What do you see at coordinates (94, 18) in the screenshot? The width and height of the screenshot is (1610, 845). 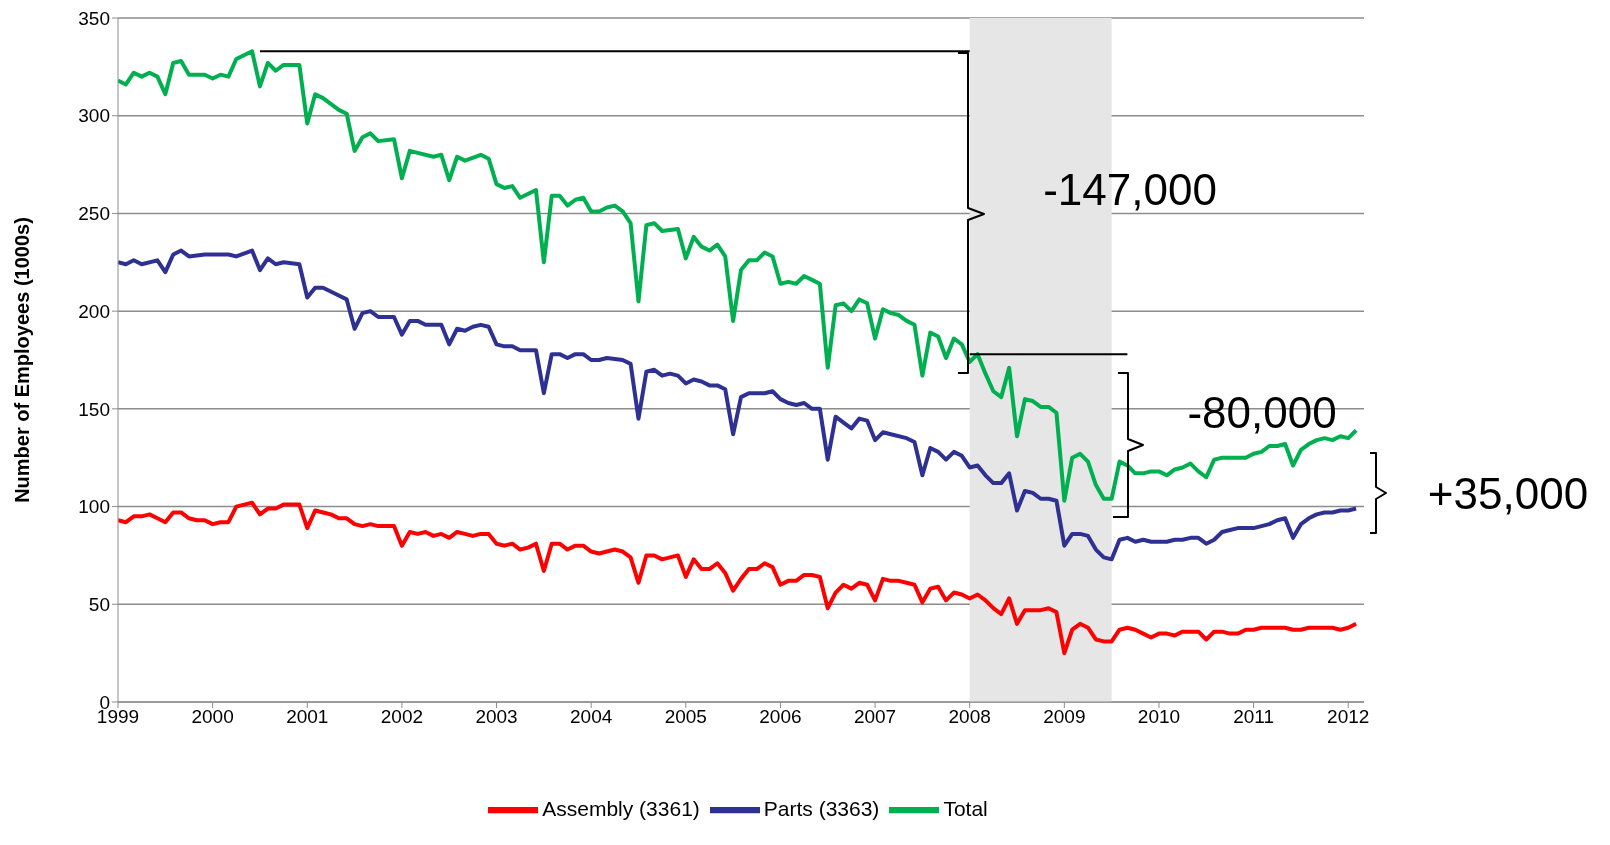 I see `y-tick-label: 350` at bounding box center [94, 18].